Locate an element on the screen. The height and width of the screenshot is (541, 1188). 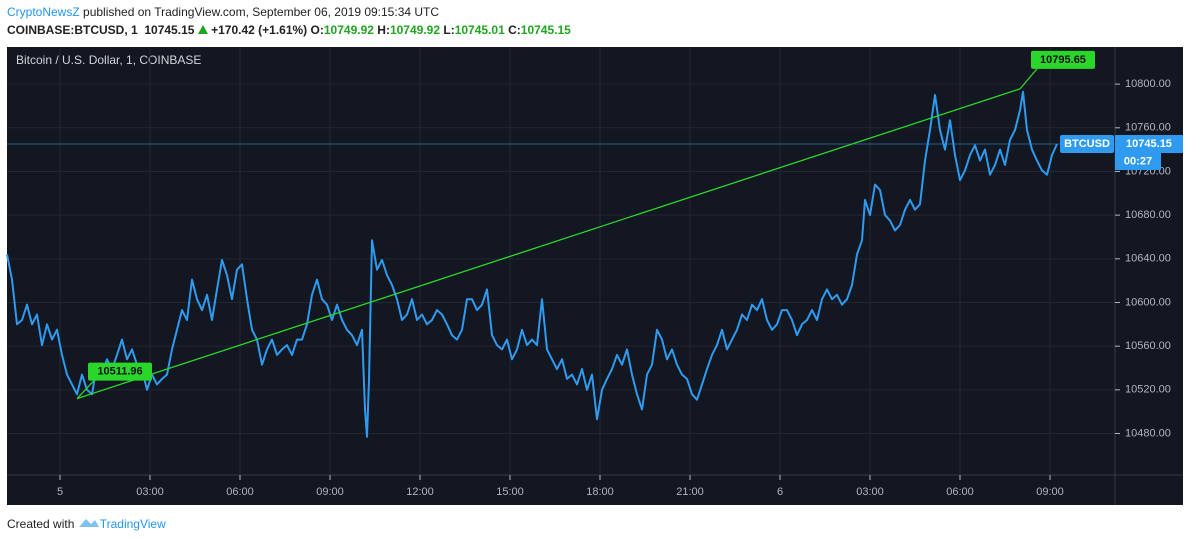
symbol-tag-text: BTCUSD is located at coordinates (1087, 144).